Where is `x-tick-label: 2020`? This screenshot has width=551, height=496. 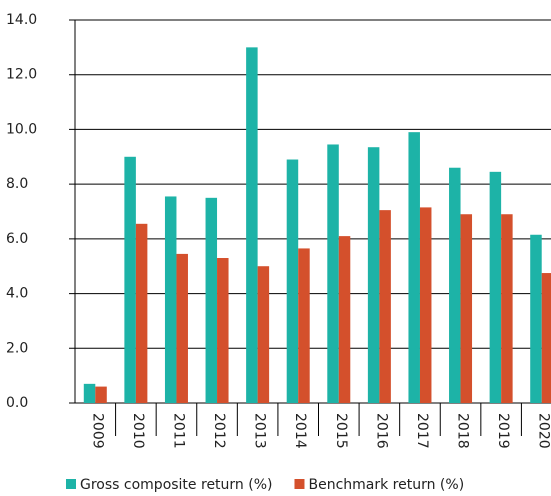
x-tick-label: 2020 is located at coordinates (543, 431).